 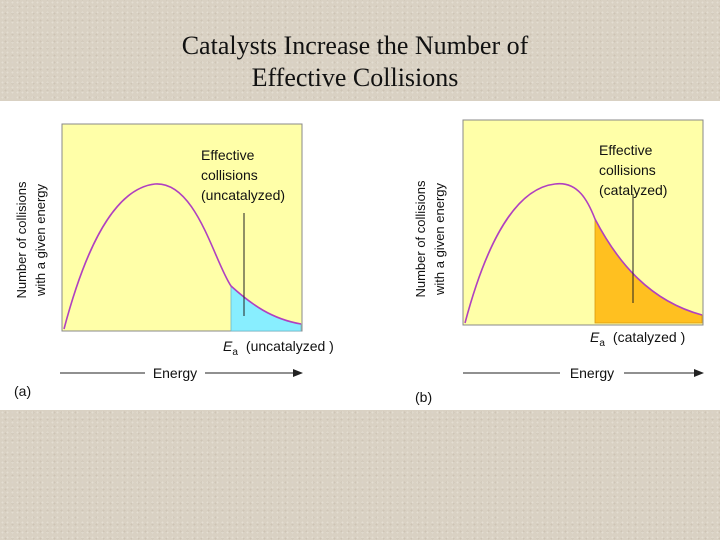 I want to click on panel-label-b: (b), so click(x=423, y=397).